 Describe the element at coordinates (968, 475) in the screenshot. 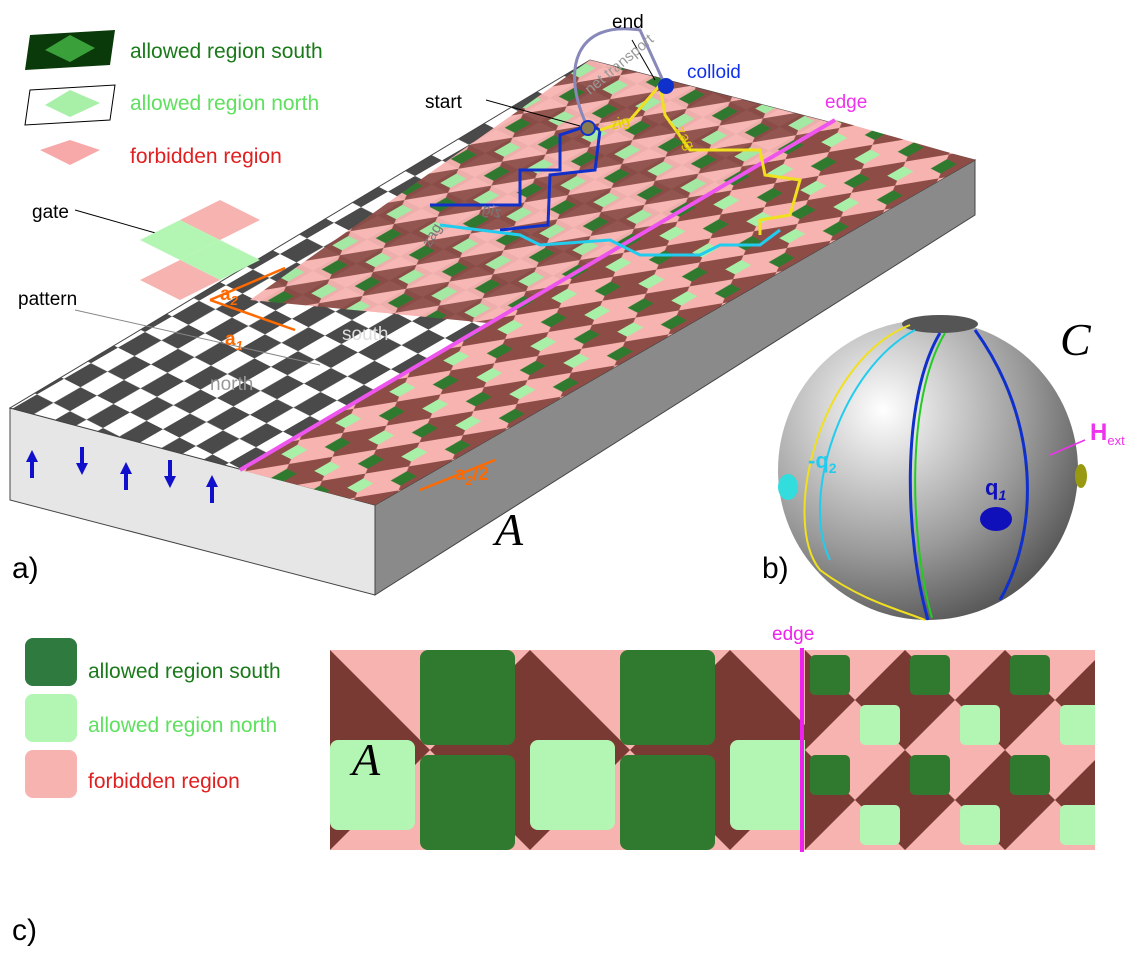

I see `loop-blue` at that location.